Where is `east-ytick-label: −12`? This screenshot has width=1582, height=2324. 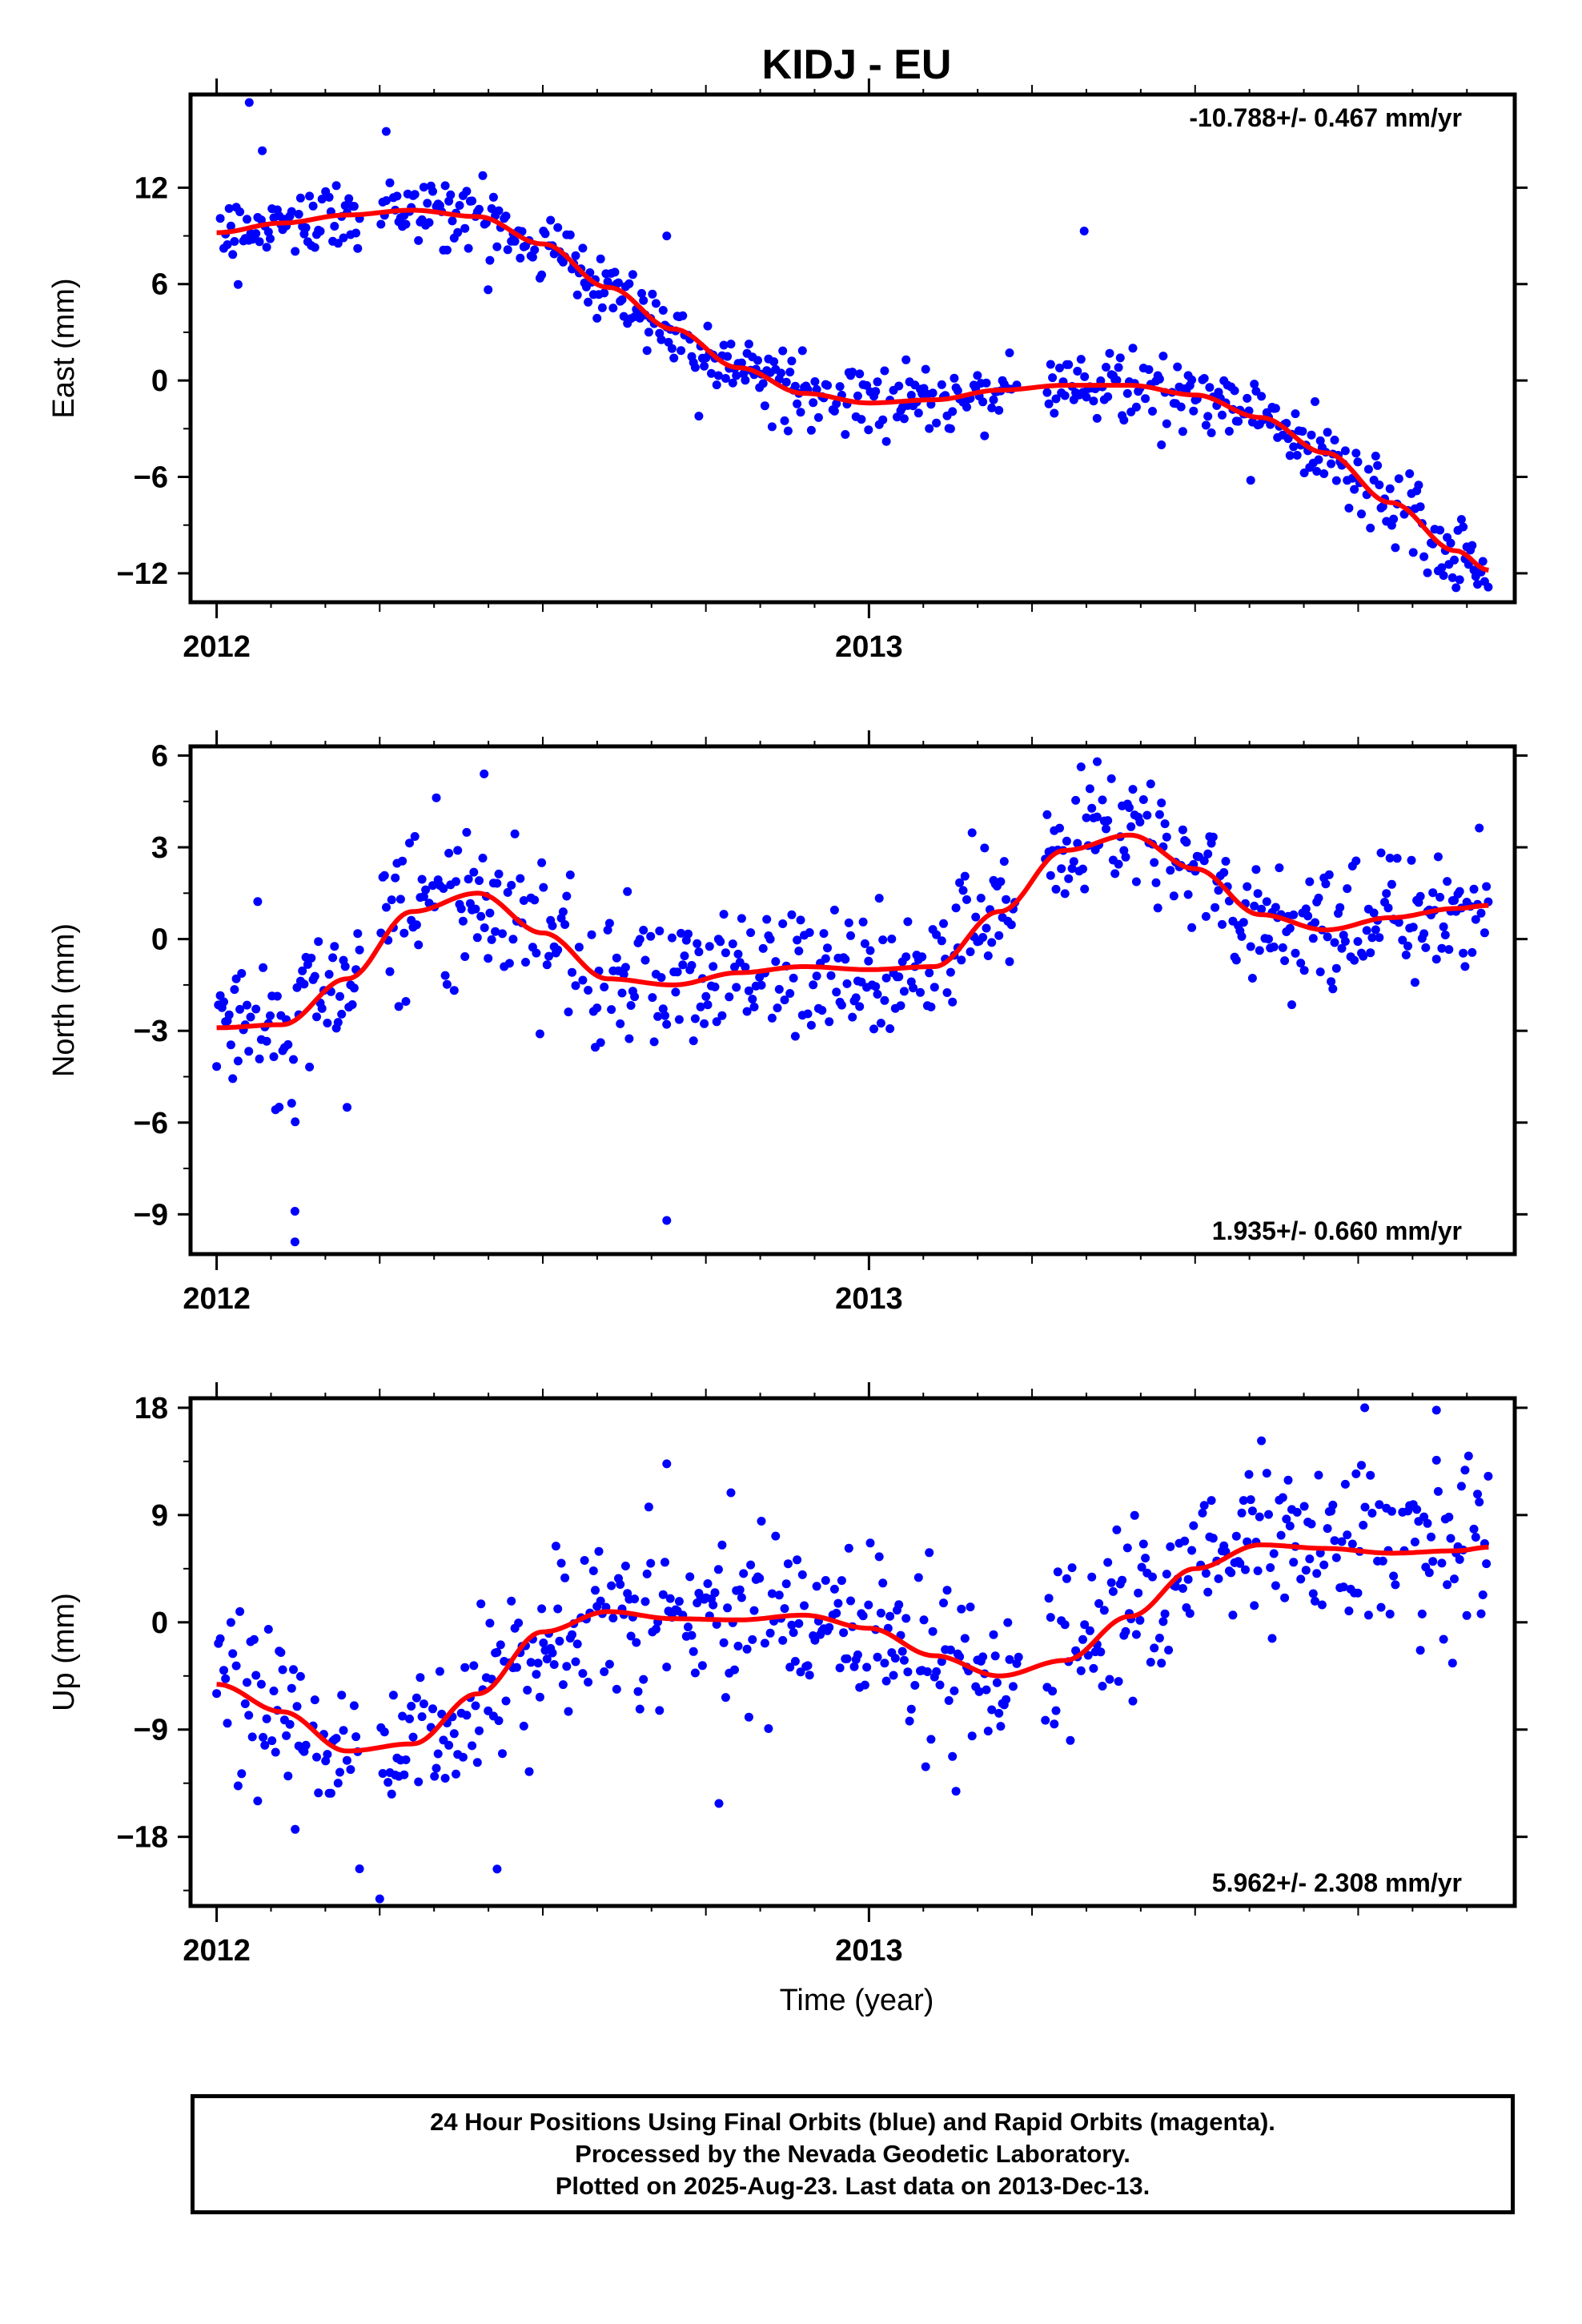 east-ytick-label: −12 is located at coordinates (142, 574).